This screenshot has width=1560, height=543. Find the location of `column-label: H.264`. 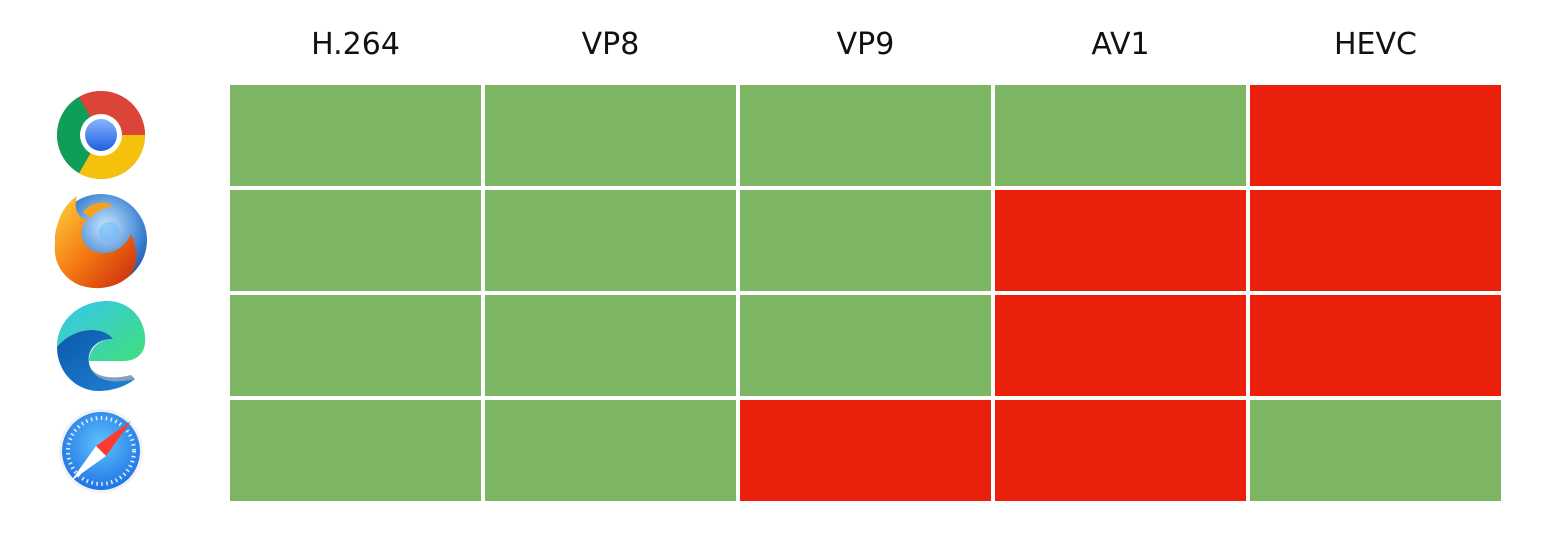

column-label: H.264 is located at coordinates (355, 44).